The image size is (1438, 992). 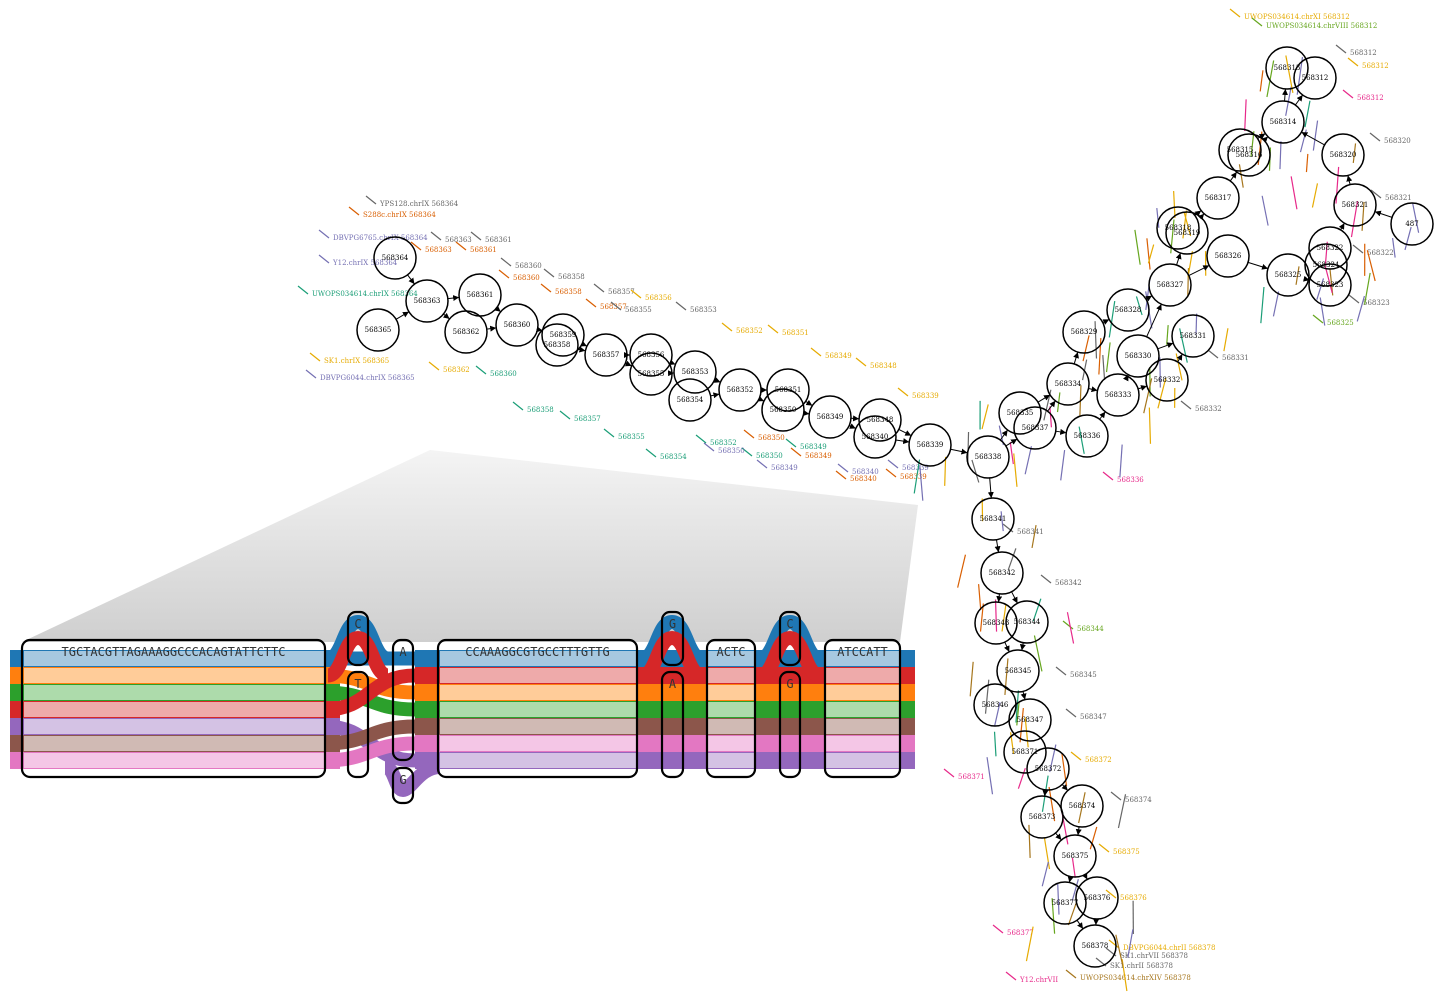 What do you see at coordinates (1035, 428) in the screenshot?
I see `graph-node: 568337` at bounding box center [1035, 428].